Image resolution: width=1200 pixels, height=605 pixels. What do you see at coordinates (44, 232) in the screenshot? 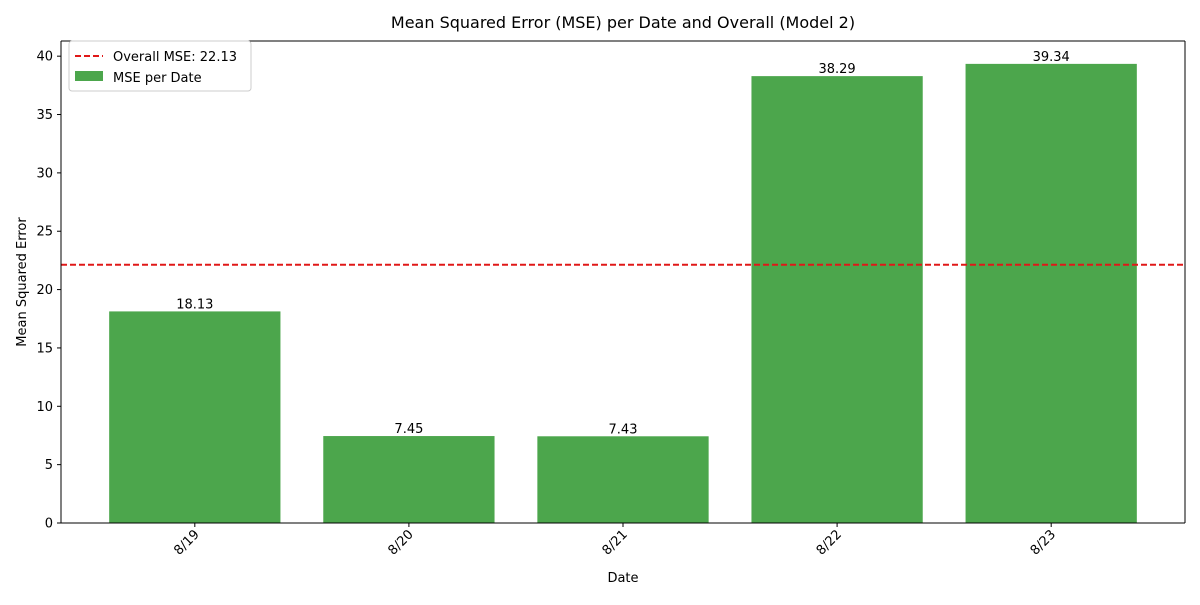
I see `y-tick-label-25: 25` at bounding box center [44, 232].